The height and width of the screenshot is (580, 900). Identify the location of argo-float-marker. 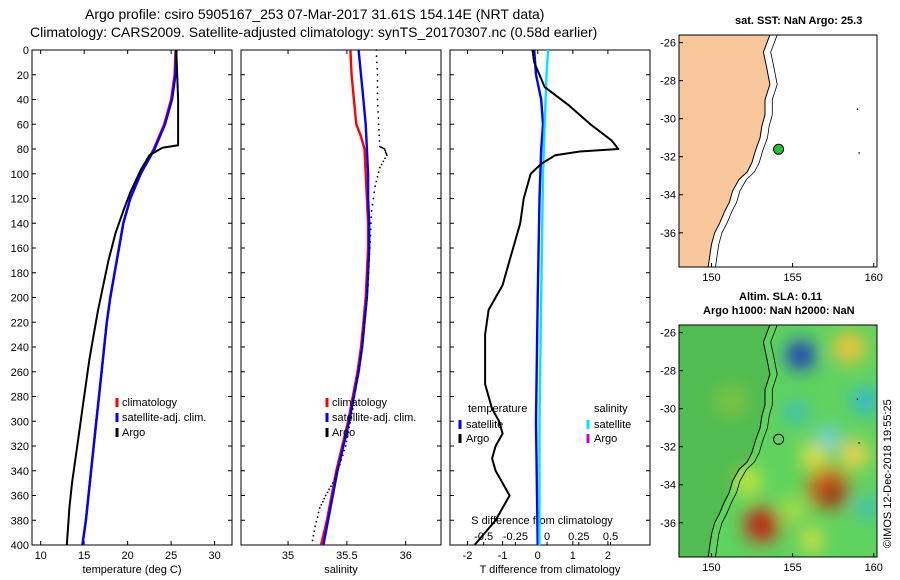
(779, 149).